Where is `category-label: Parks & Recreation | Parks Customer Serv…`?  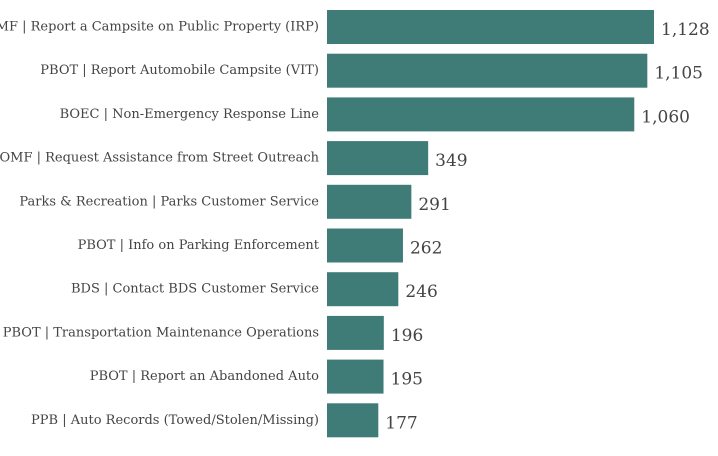
category-label: Parks & Recreation | Parks Customer Serv… is located at coordinates (169, 201).